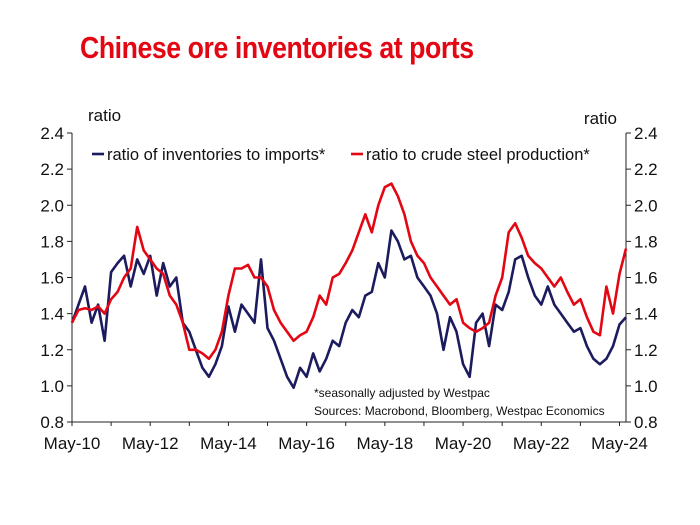  What do you see at coordinates (72, 443) in the screenshot?
I see `x-tick-label: May-10` at bounding box center [72, 443].